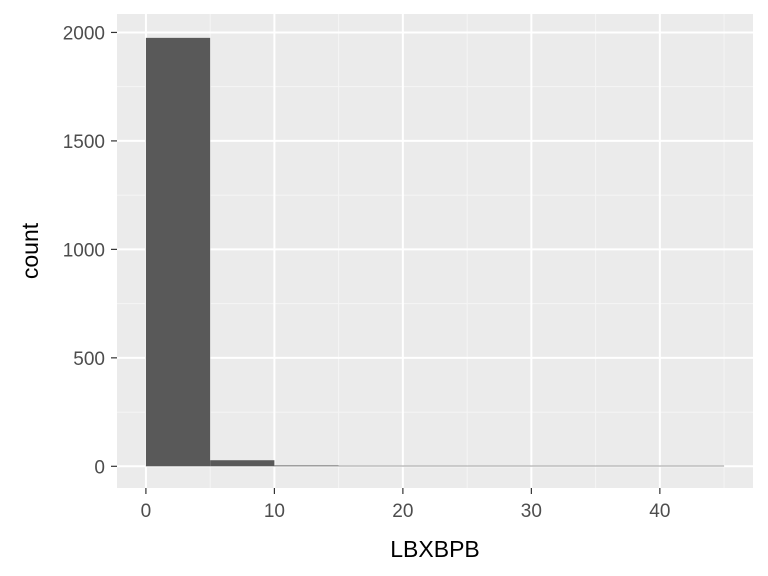  What do you see at coordinates (659, 511) in the screenshot?
I see `x-tick-label: 40` at bounding box center [659, 511].